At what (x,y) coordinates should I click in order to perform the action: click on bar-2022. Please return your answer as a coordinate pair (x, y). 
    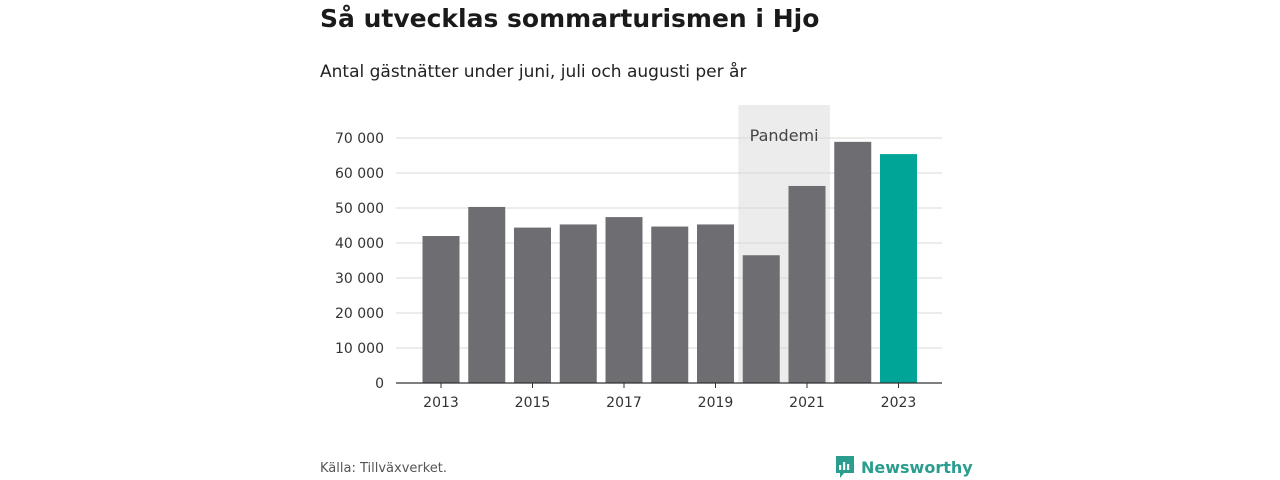
    Looking at the image, I should click on (853, 262).